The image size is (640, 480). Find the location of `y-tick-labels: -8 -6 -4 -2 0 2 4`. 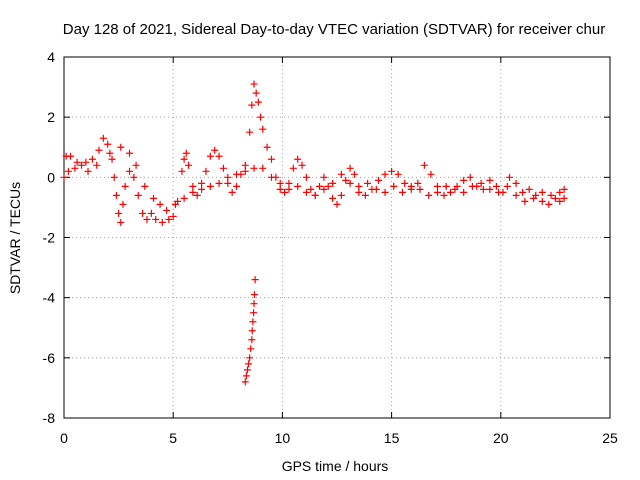

y-tick-labels: -8 -6 -4 -2 0 2 4 is located at coordinates (49, 237).